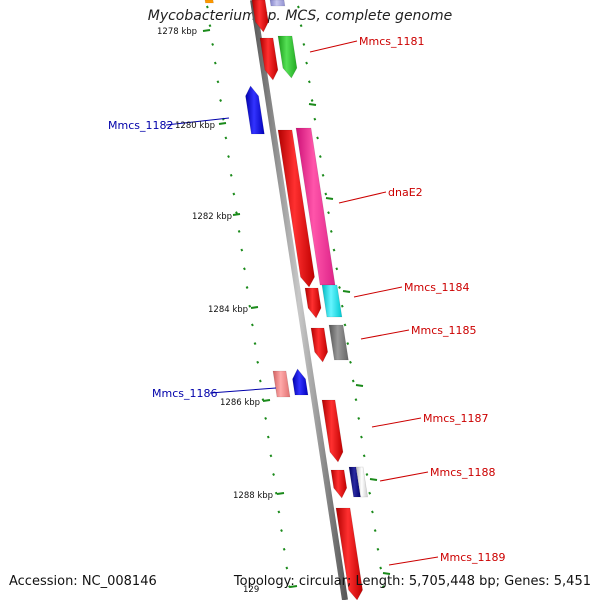 Image resolution: width=600 pixels, height=600 pixels. I want to click on accession-text: Accession: NC_008146, so click(83, 581).